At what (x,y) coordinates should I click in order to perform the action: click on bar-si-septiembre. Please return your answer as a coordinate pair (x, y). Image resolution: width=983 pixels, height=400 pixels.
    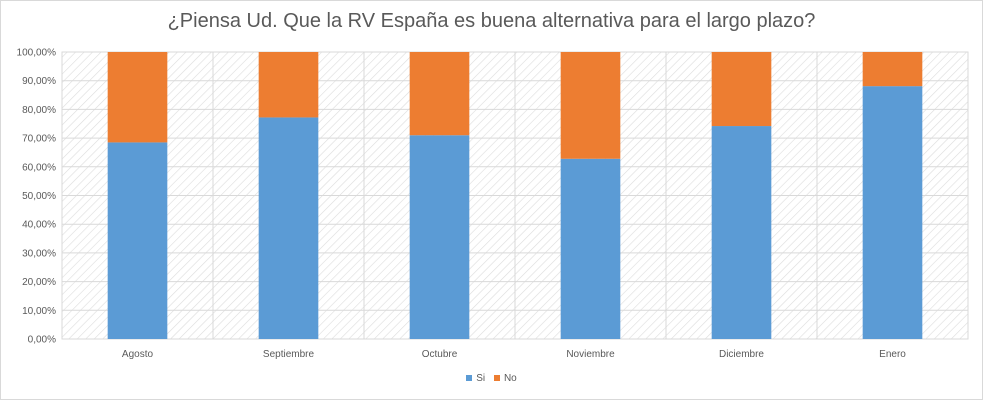
    Looking at the image, I should click on (288, 228).